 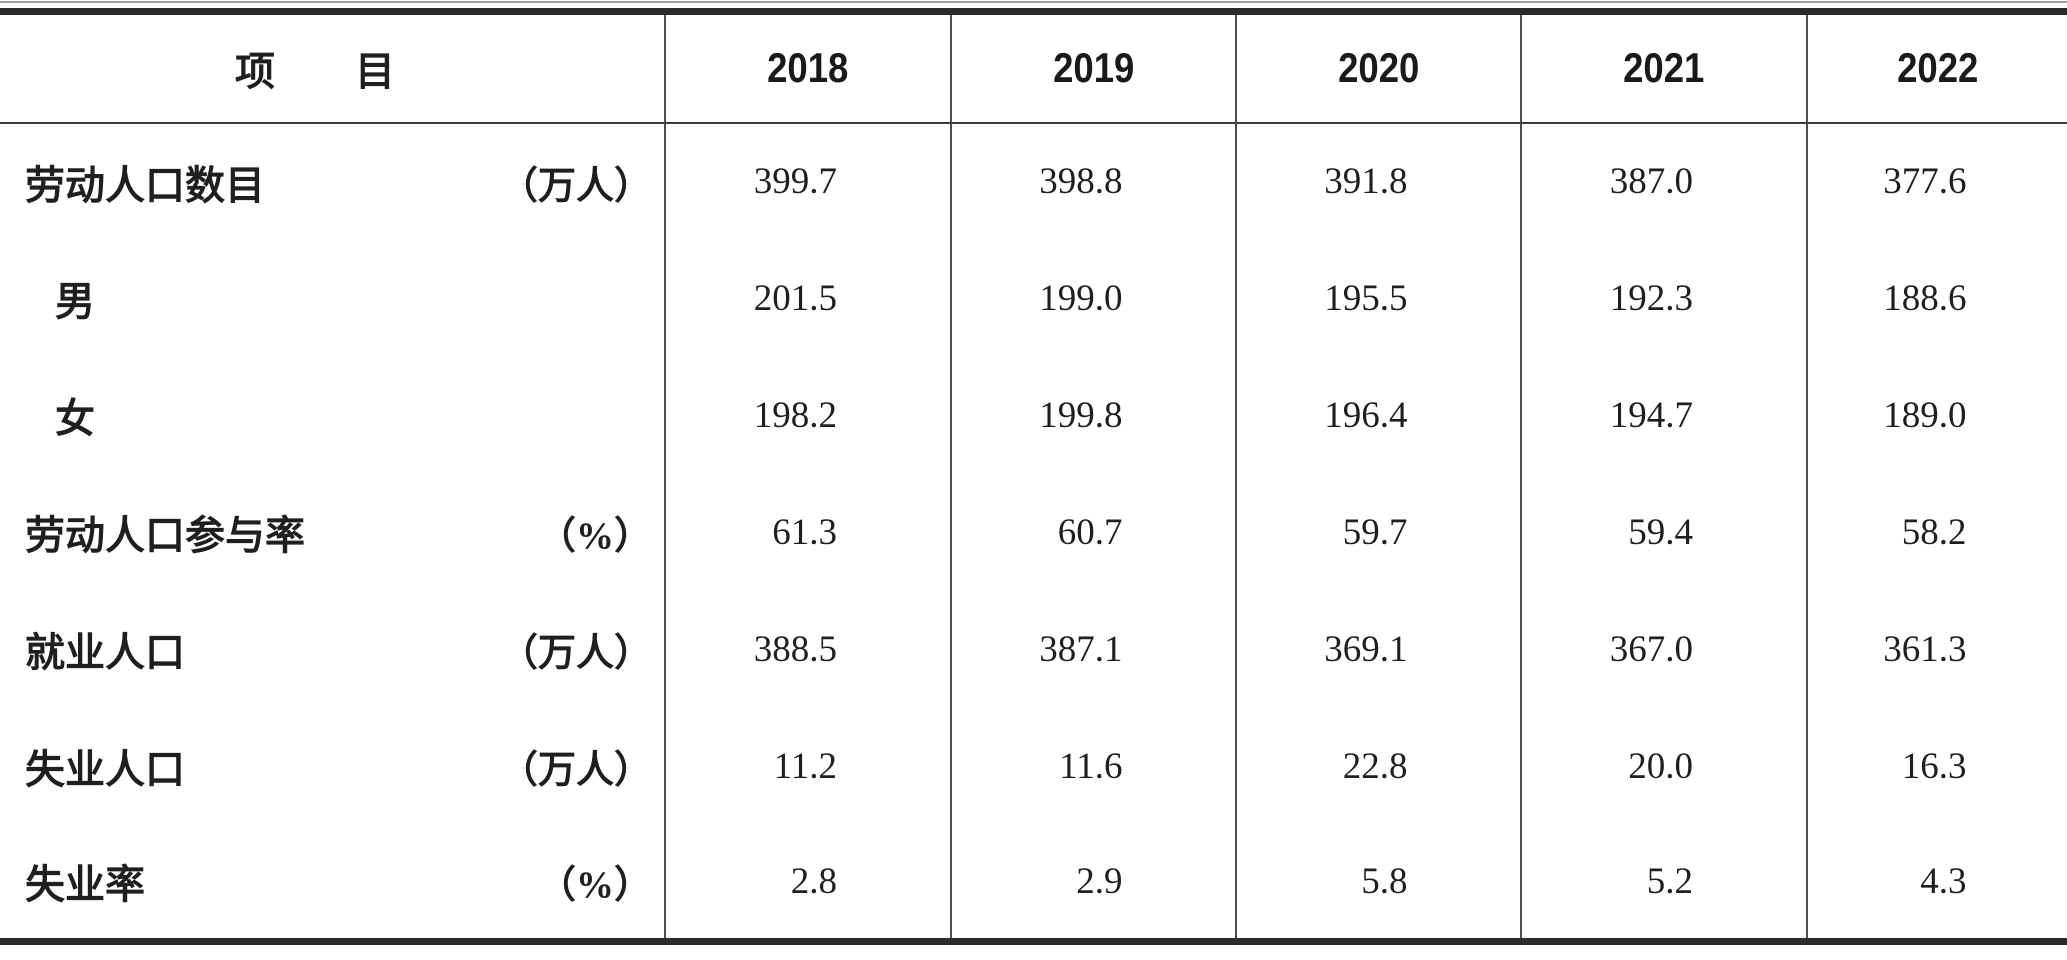 I want to click on row-label: 就业人口, so click(x=105, y=652).